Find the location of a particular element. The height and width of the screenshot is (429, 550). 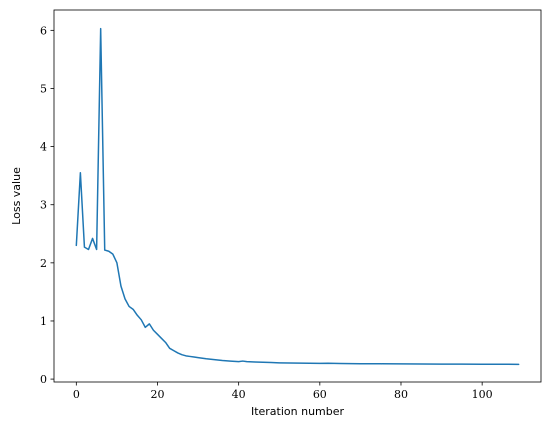

y-tick-group: 0 1 2 3 4 5 6 is located at coordinates (47, 205).